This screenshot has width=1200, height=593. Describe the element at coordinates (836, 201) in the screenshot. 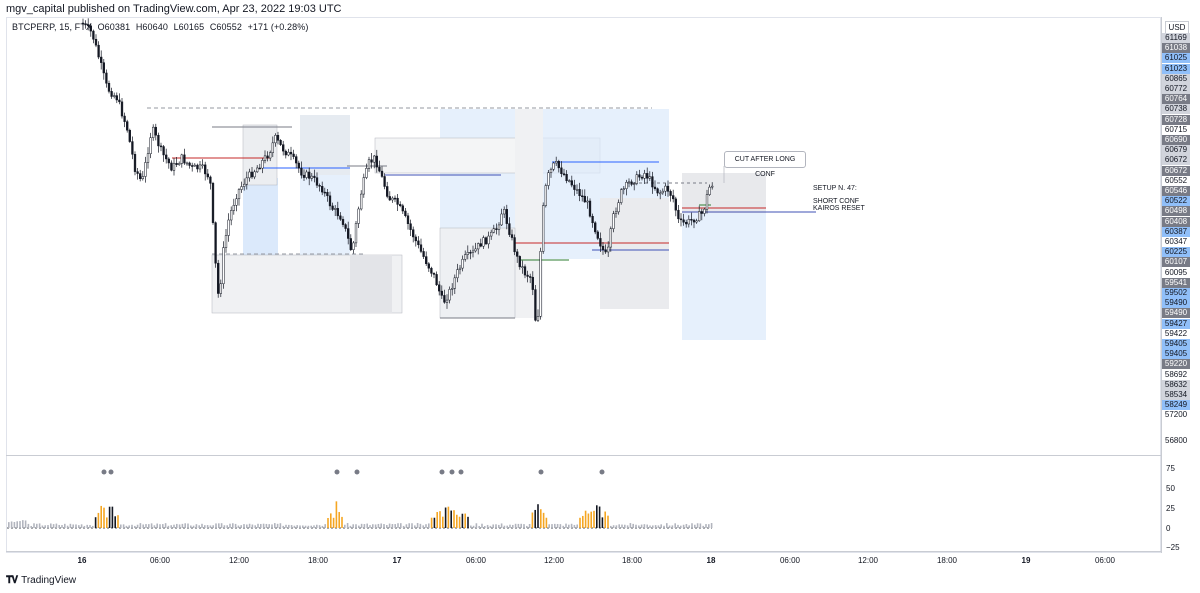

I see `setup-line-short-conf: SHORT CONF` at that location.